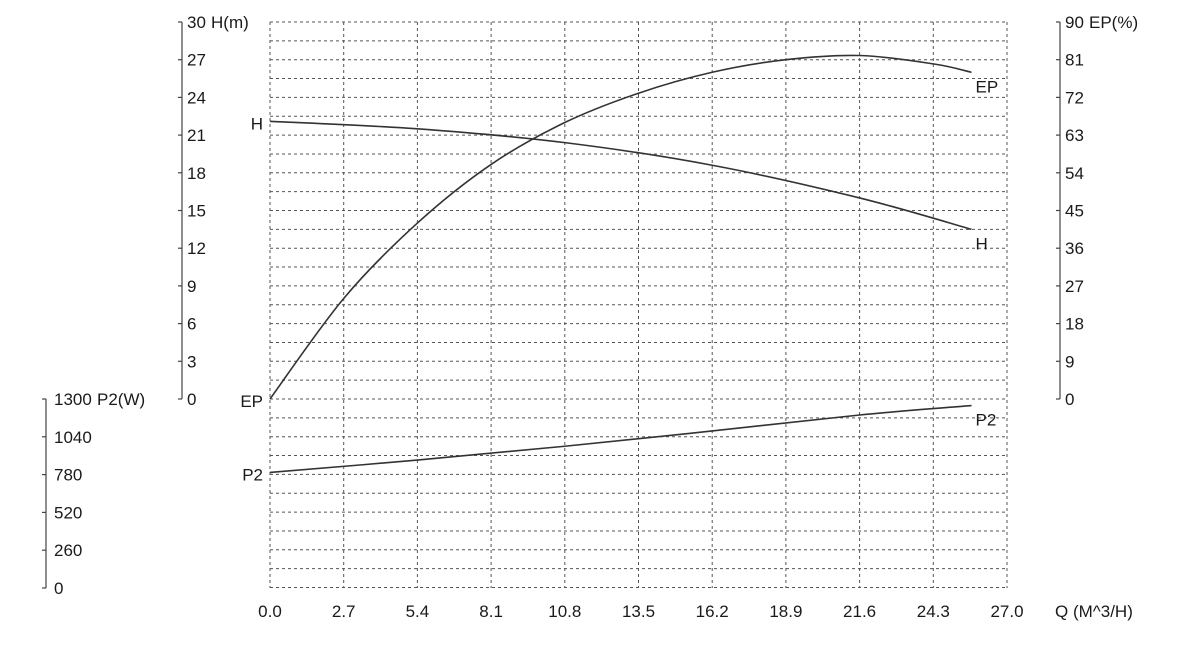  What do you see at coordinates (982, 243) in the screenshot?
I see `series-label-end-h: H` at bounding box center [982, 243].